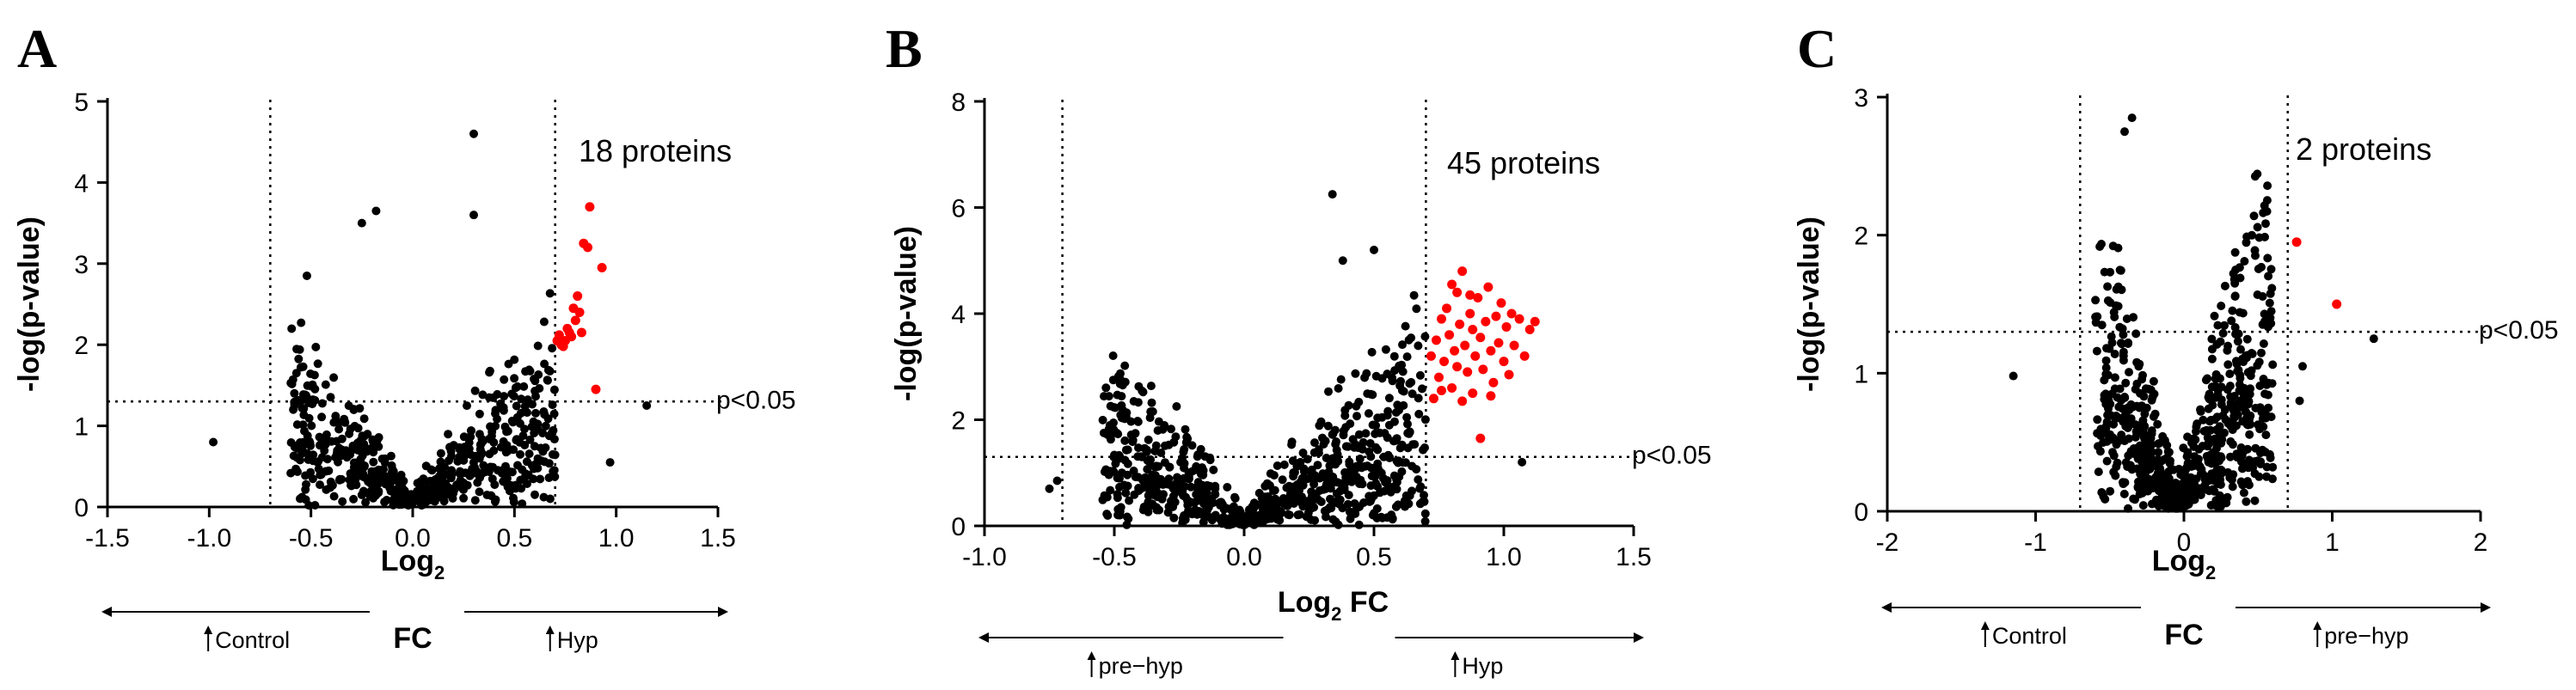  I want to click on y-axis-label: -log(p-value), so click(1809, 304).